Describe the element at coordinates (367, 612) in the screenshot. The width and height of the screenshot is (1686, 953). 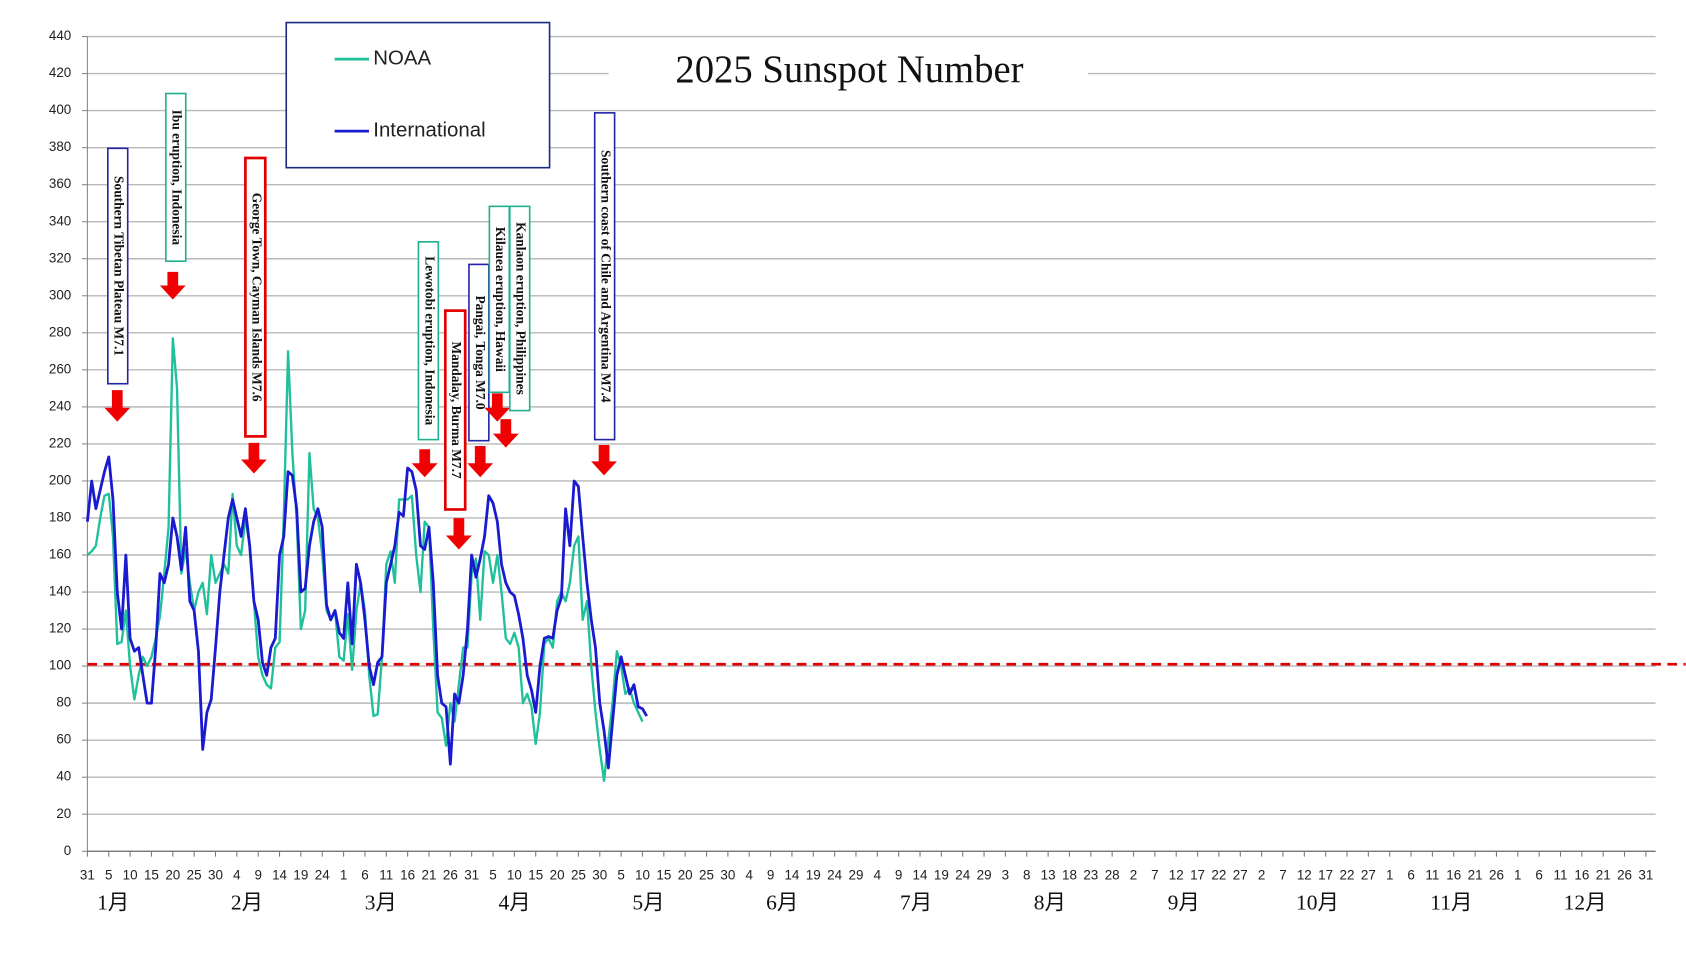
I see `series-line` at that location.